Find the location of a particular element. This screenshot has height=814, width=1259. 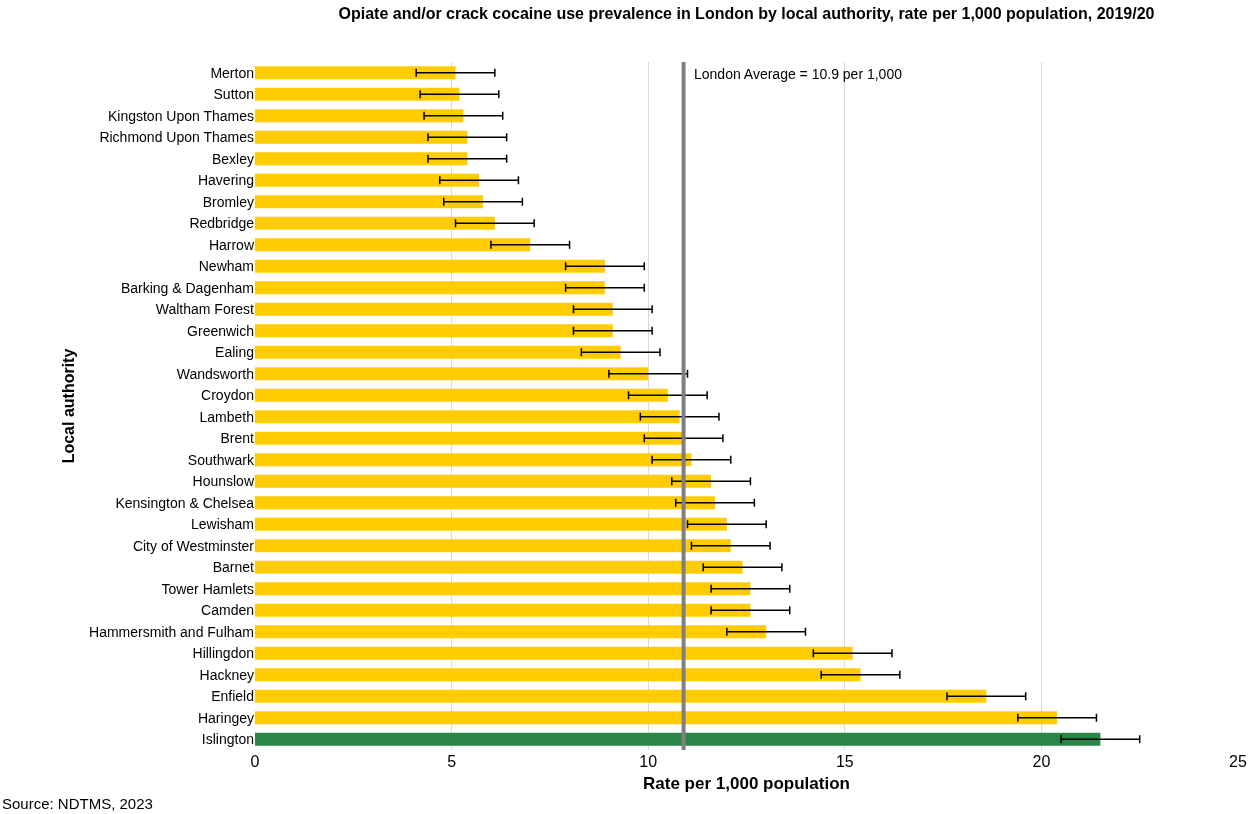

x-tick-label: 25 is located at coordinates (1238, 761).